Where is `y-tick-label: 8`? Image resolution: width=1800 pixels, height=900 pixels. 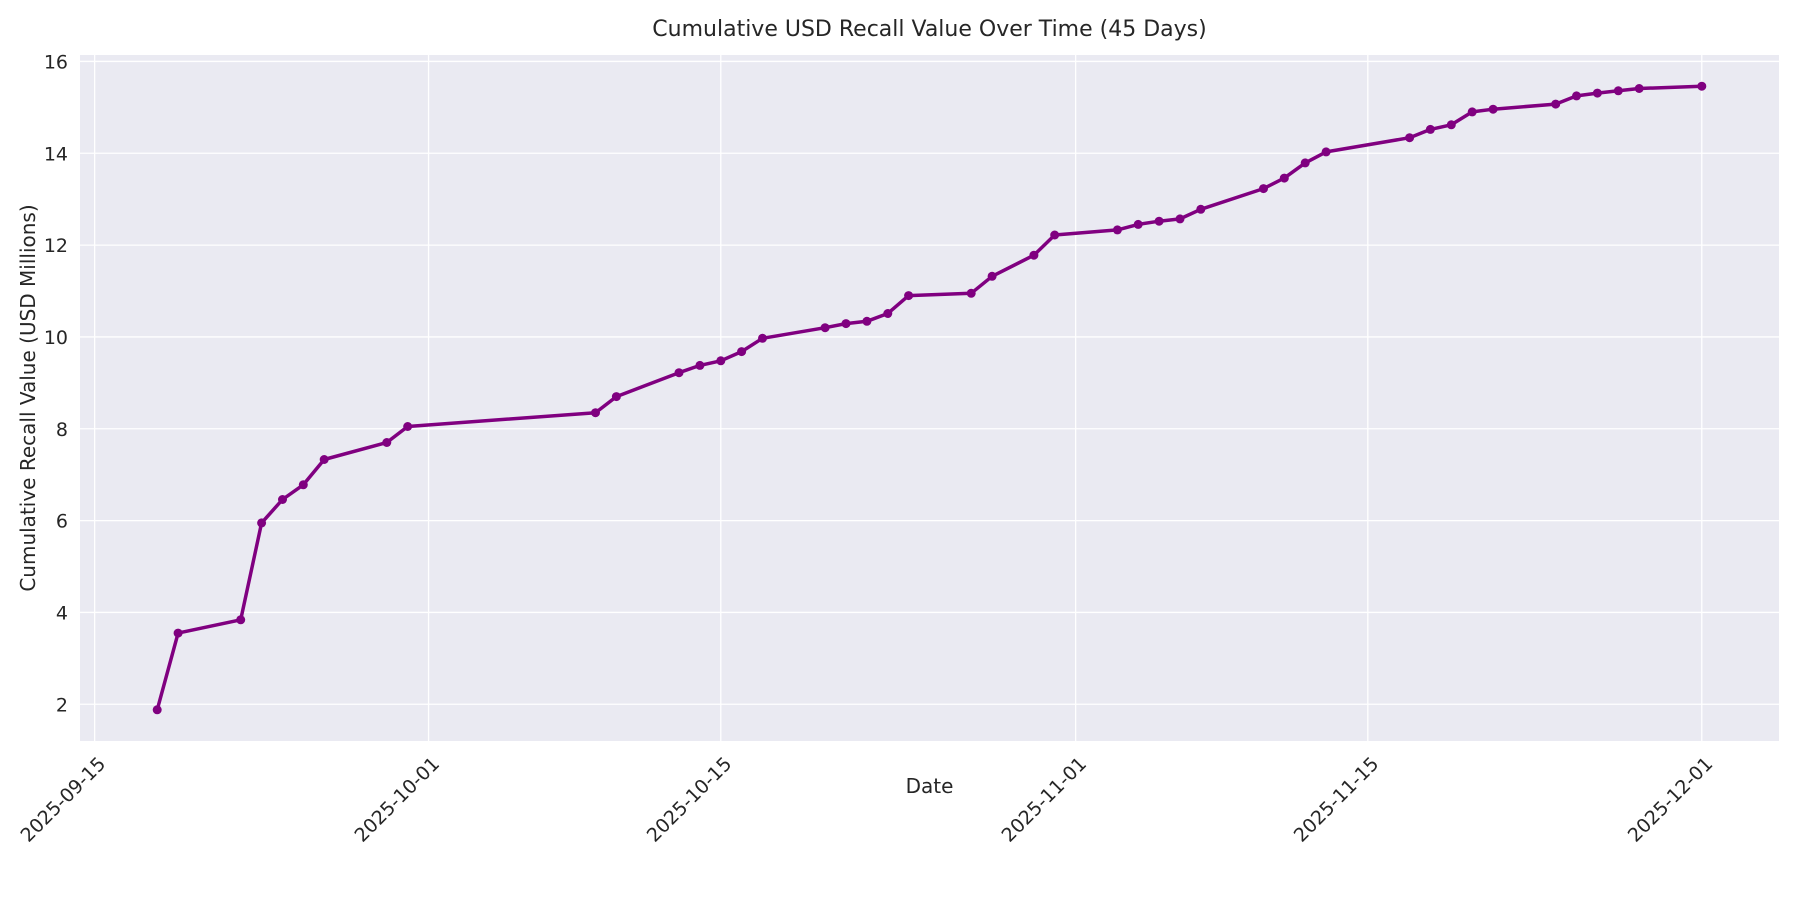 y-tick-label: 8 is located at coordinates (62, 430).